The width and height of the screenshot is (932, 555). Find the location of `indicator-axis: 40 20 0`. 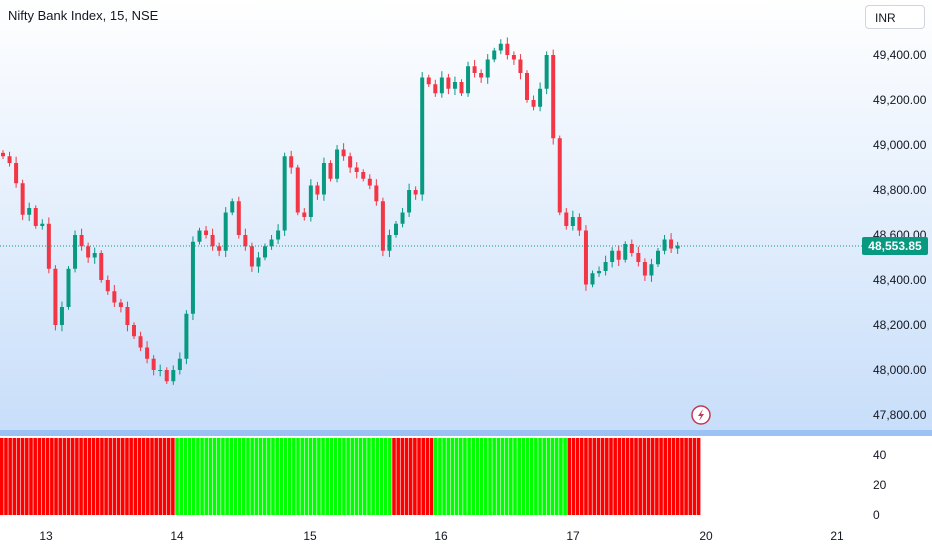

indicator-axis: 40 20 0 is located at coordinates (880, 485).